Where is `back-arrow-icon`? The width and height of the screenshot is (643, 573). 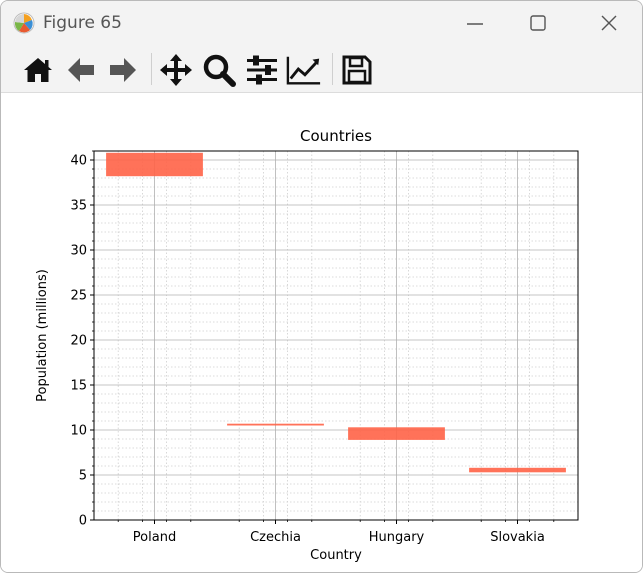
back-arrow-icon is located at coordinates (81, 70).